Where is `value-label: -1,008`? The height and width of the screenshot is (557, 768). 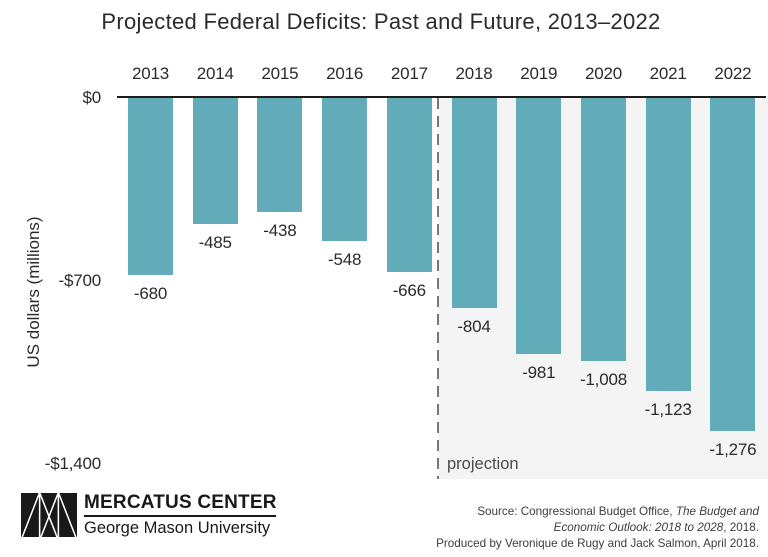
value-label: -1,008 is located at coordinates (603, 380).